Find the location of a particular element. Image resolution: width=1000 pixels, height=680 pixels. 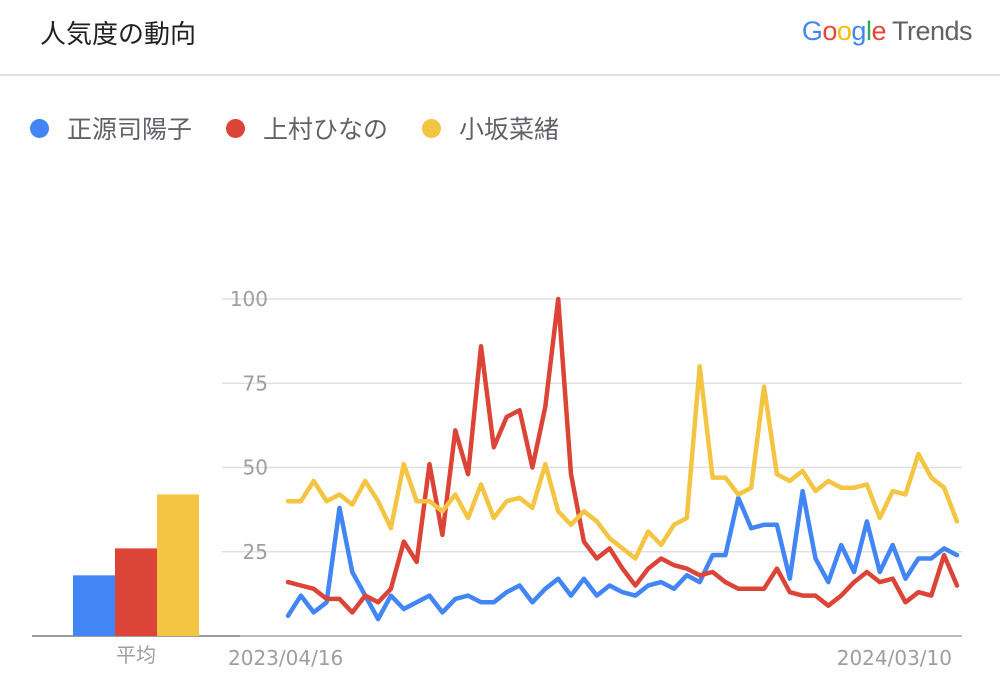

google-trends-logo: Google Trends is located at coordinates (887, 31).